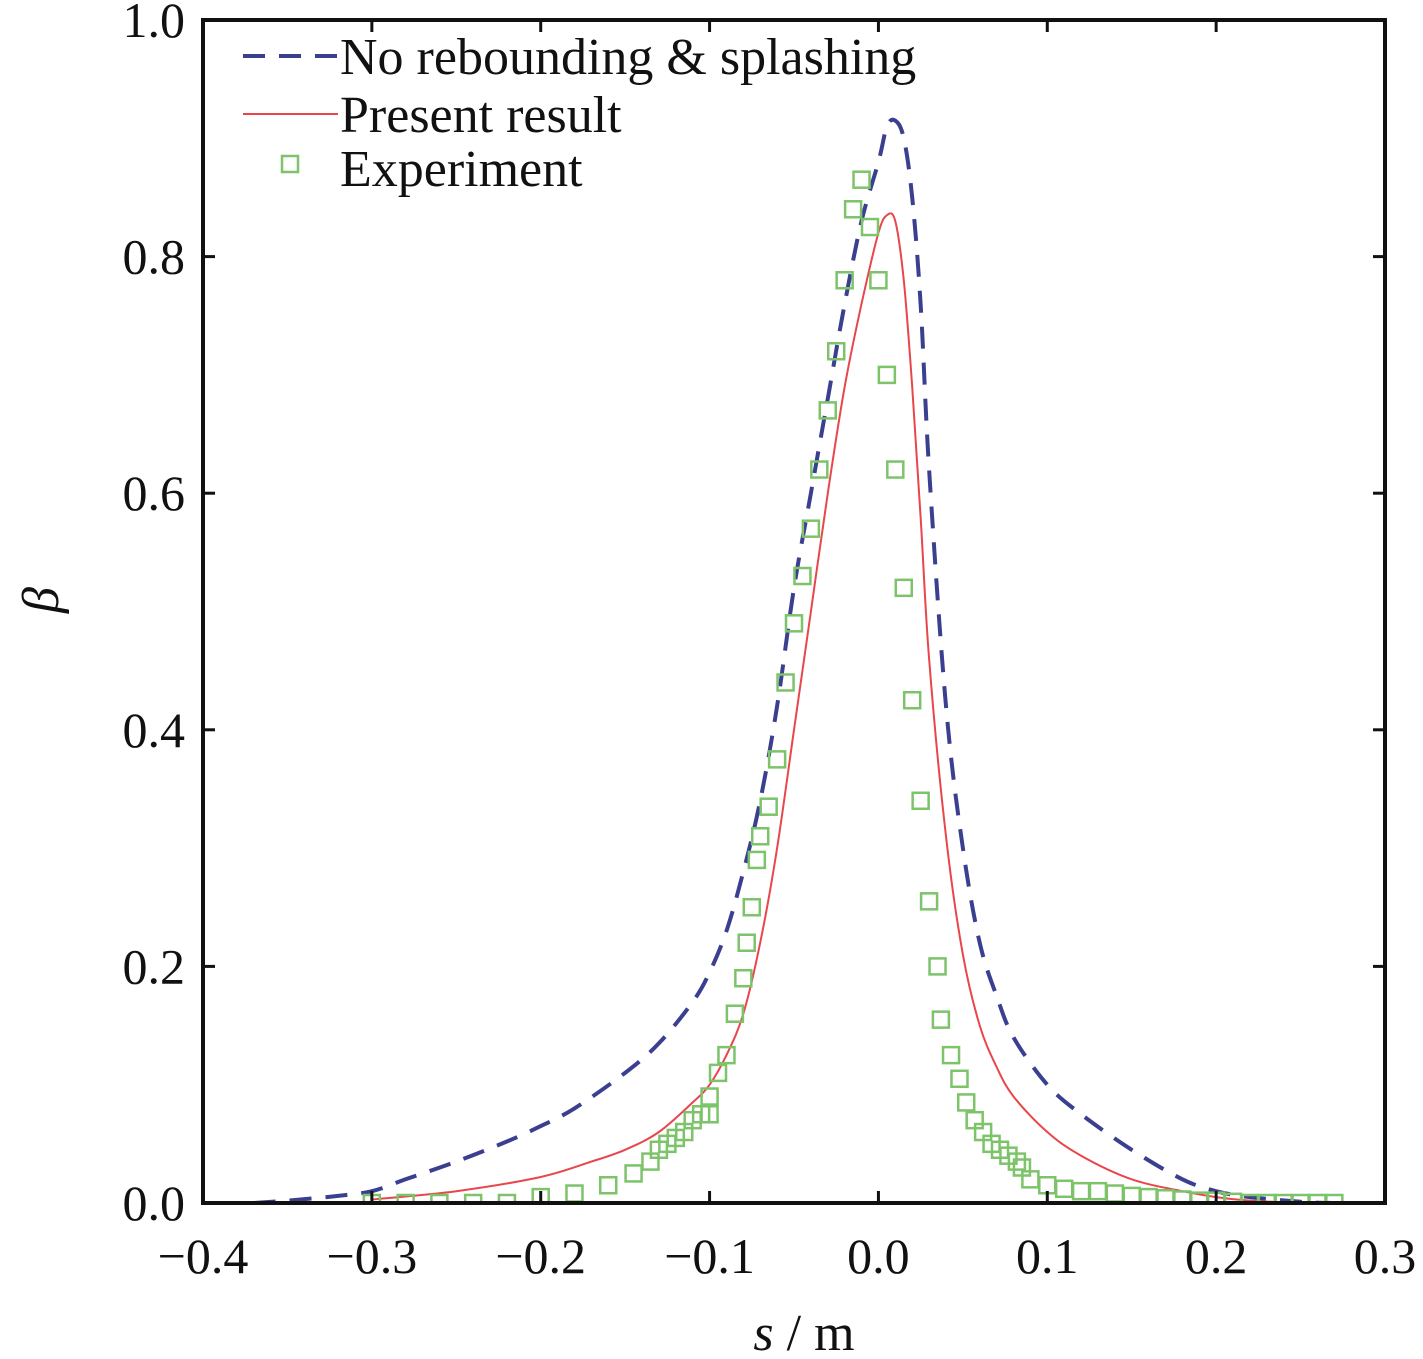  I want to click on x-tick-label: −0.2, so click(540, 1256).